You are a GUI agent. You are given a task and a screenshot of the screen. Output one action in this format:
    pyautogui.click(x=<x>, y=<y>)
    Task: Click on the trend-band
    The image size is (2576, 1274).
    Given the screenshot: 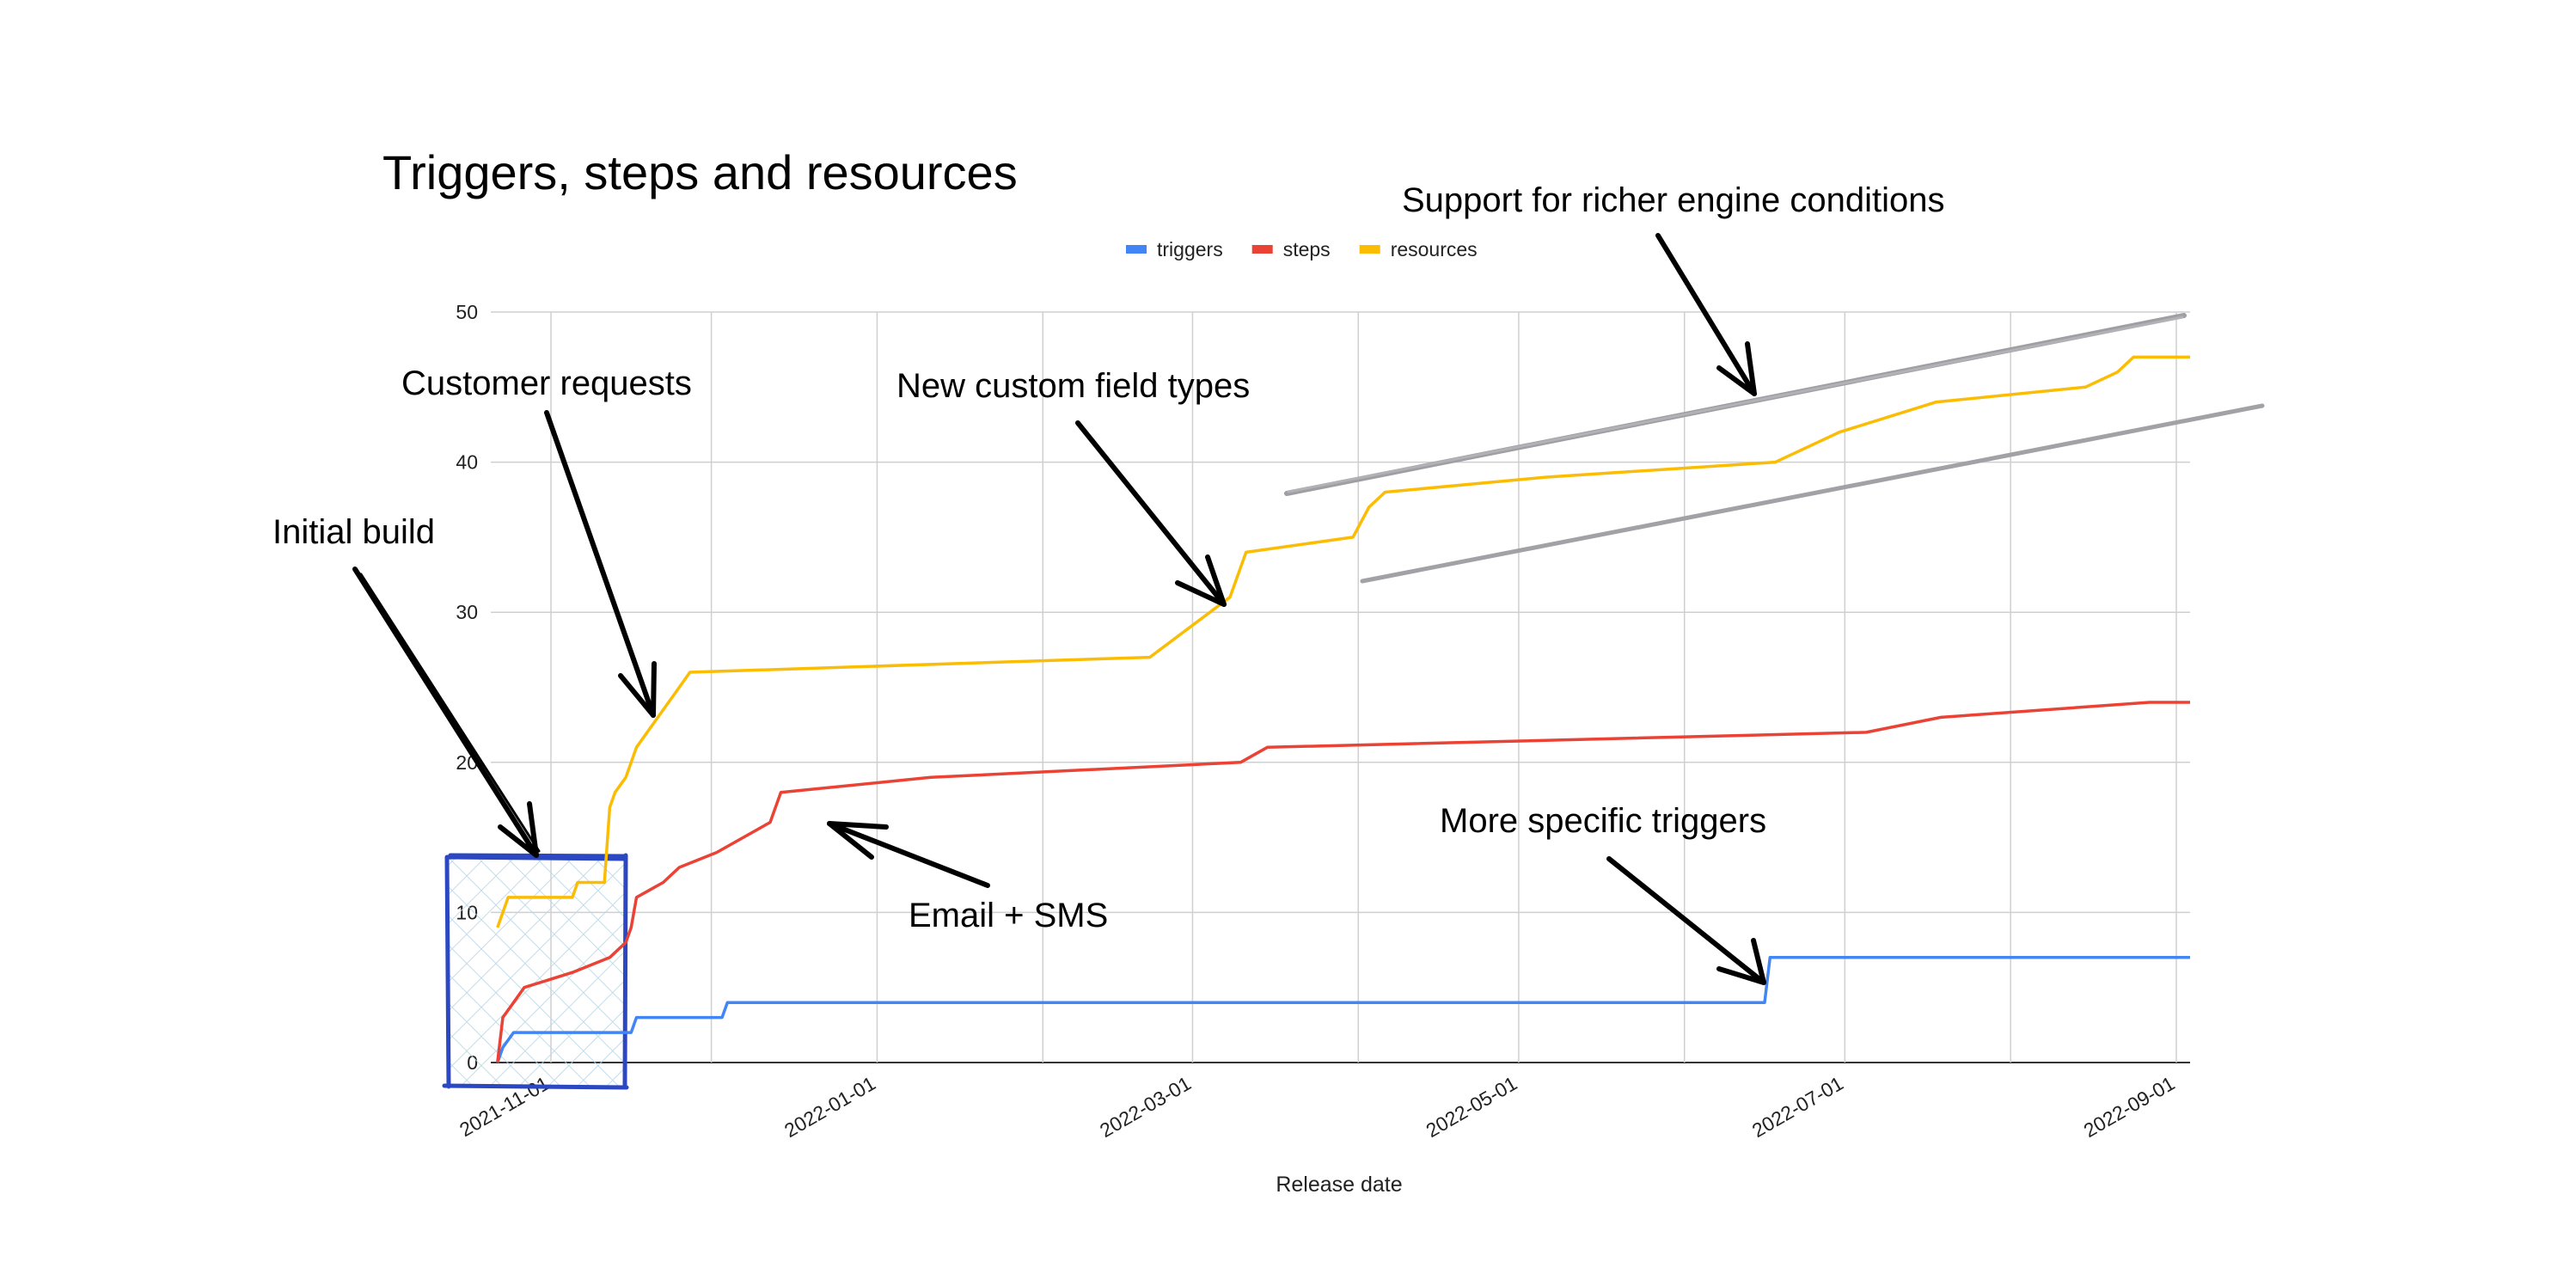 What is the action you would take?
    pyautogui.click(x=1774, y=448)
    